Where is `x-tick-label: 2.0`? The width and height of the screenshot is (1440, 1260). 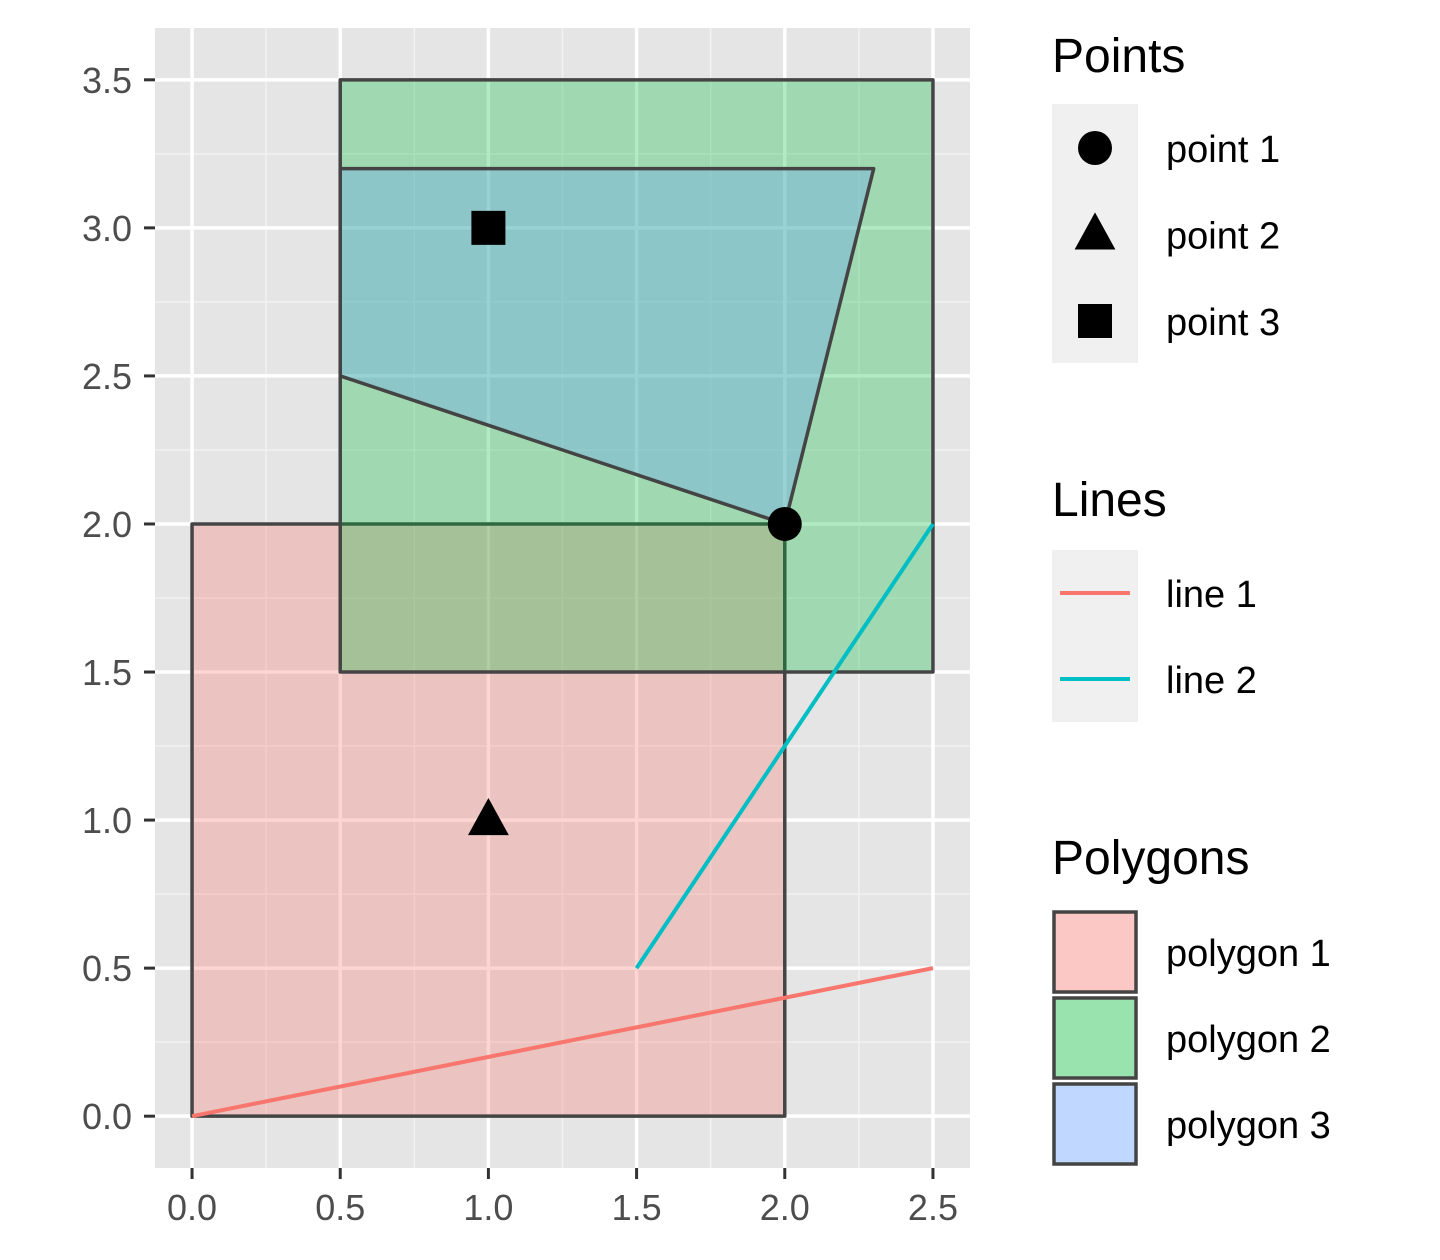 x-tick-label: 2.0 is located at coordinates (785, 1207).